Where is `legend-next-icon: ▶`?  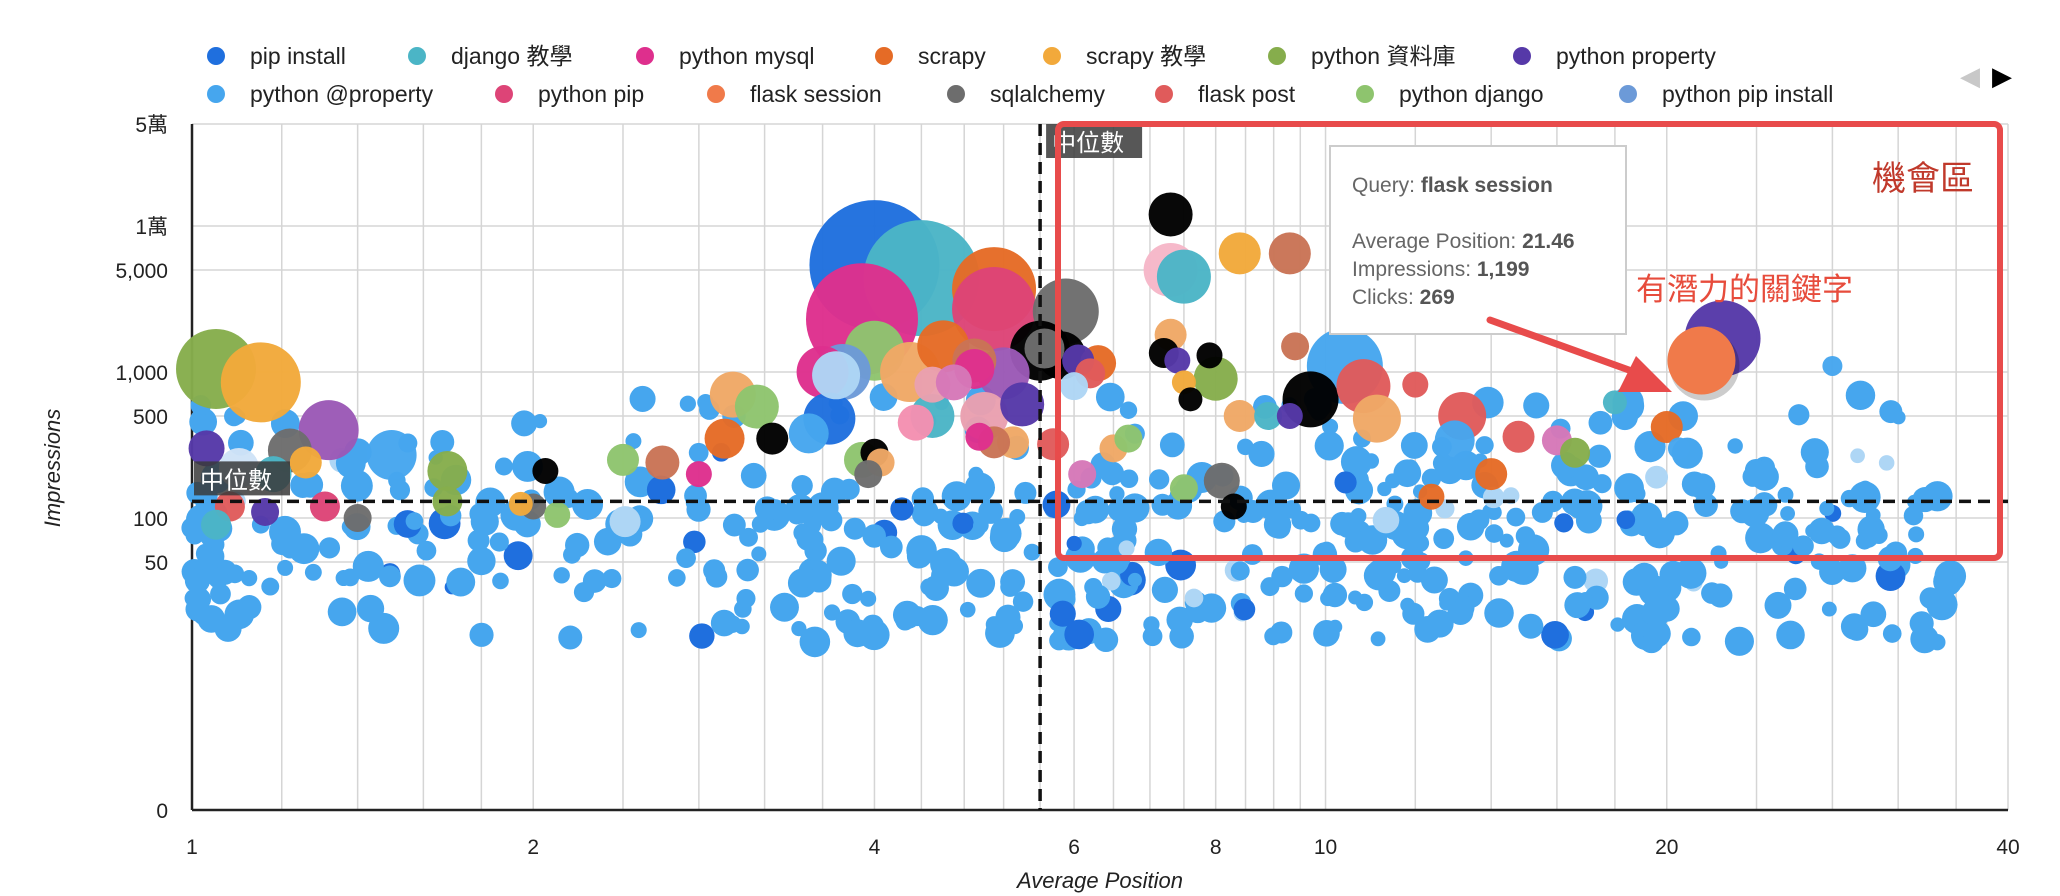
legend-next-icon: ▶ is located at coordinates (2002, 77).